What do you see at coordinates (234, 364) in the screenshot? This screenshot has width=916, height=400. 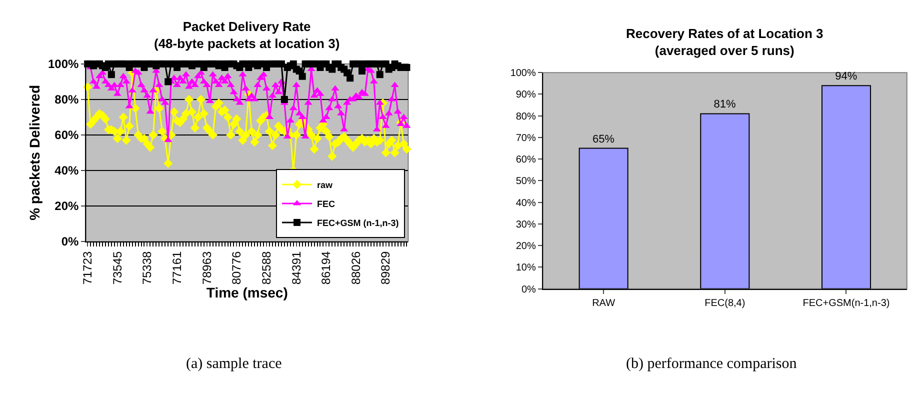 I see `text: (a) sample trace` at bounding box center [234, 364].